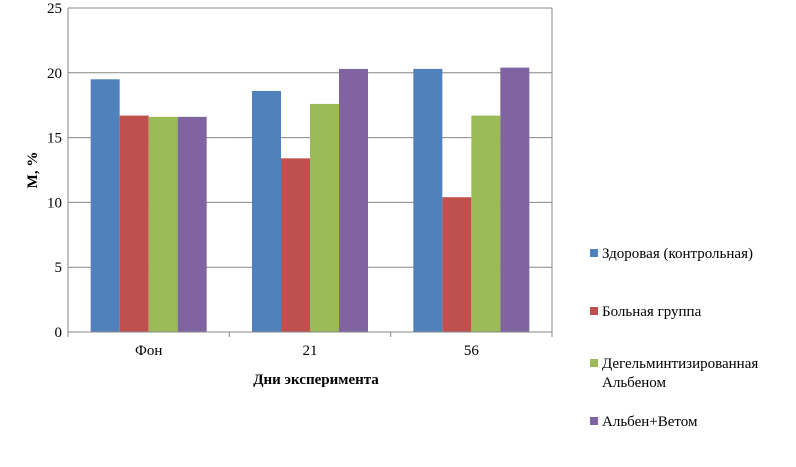 The image size is (796, 467). Describe the element at coordinates (54, 74) in the screenshot. I see `y-tick-label: 20` at that location.